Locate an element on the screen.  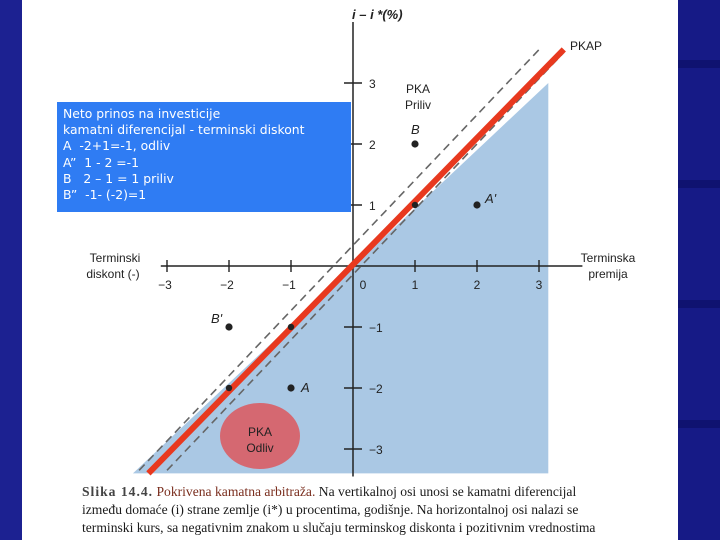
point-B is located at coordinates (415, 144).